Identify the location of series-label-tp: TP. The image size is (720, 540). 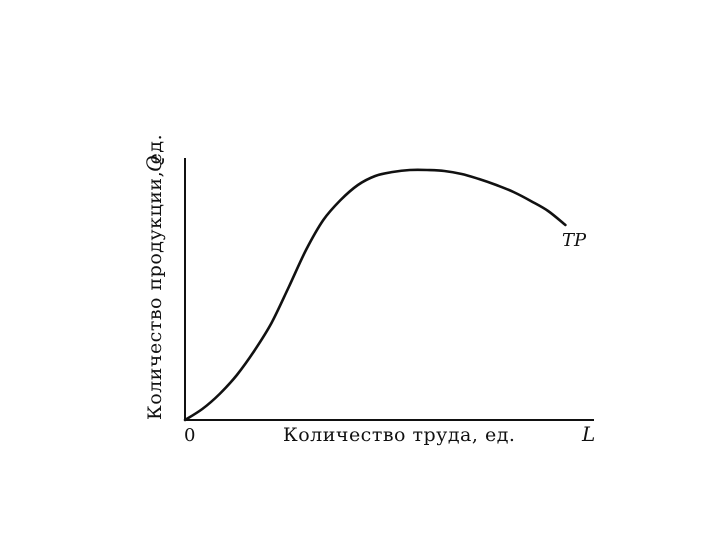
(574, 240).